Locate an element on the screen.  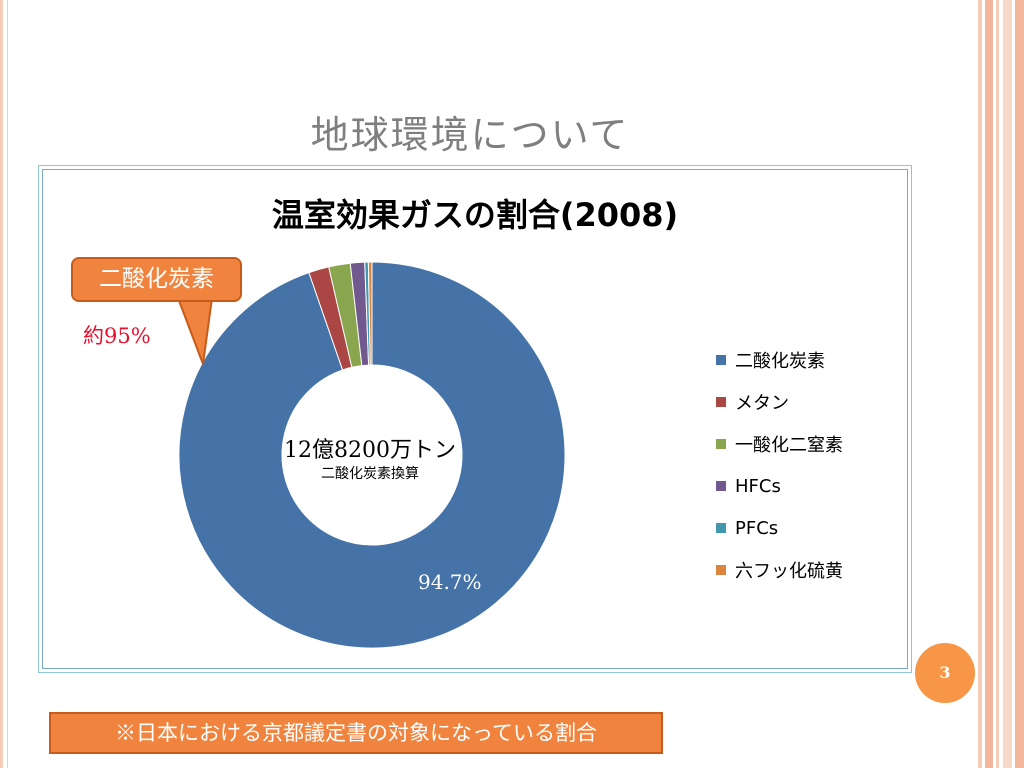
legend-label: HFCs is located at coordinates (758, 486).